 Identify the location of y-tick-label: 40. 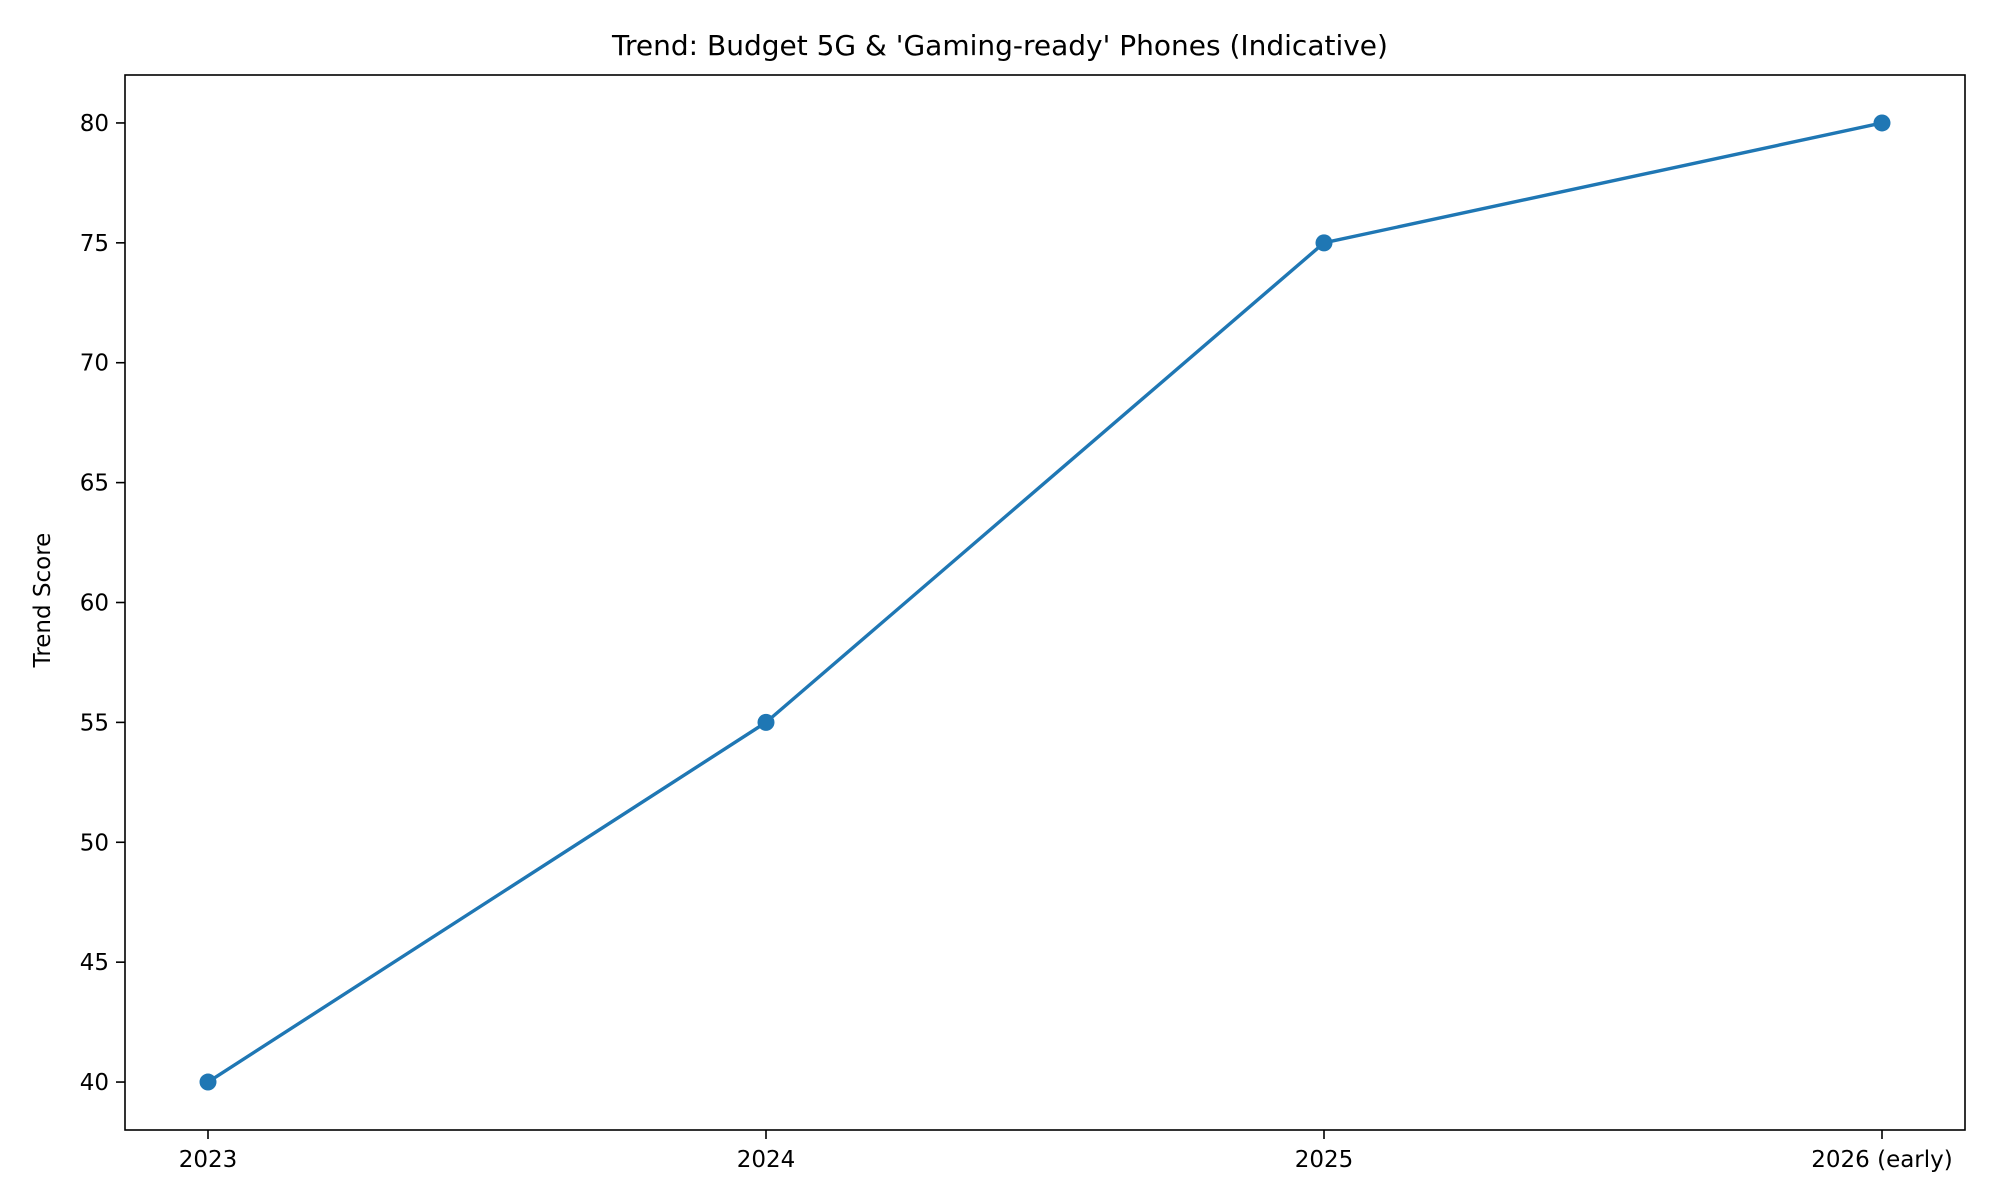
(94, 1083).